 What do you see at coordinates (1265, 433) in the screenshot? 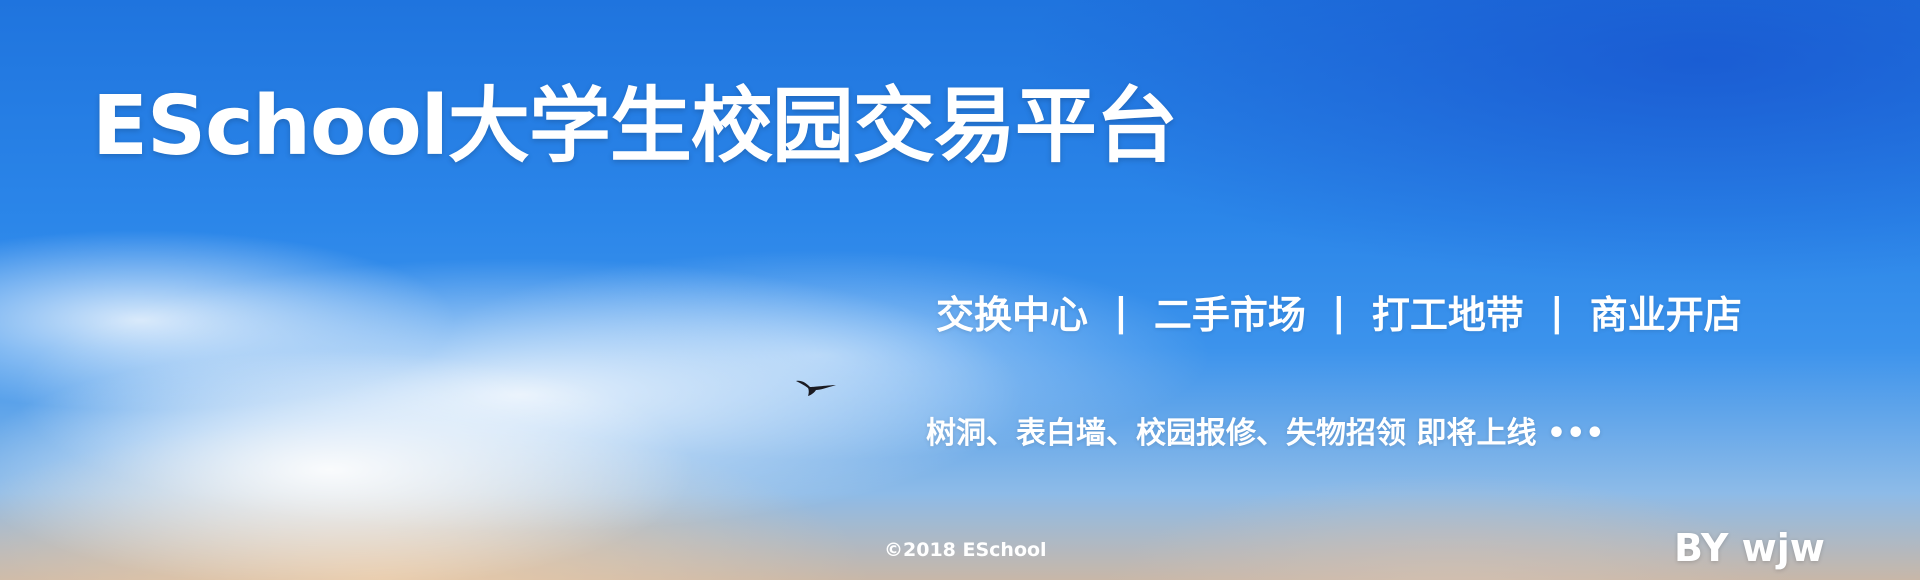
I see `coming-soon-text: 树洞、表白墙、校园报修、失物招领 即将上线 •••` at bounding box center [1265, 433].